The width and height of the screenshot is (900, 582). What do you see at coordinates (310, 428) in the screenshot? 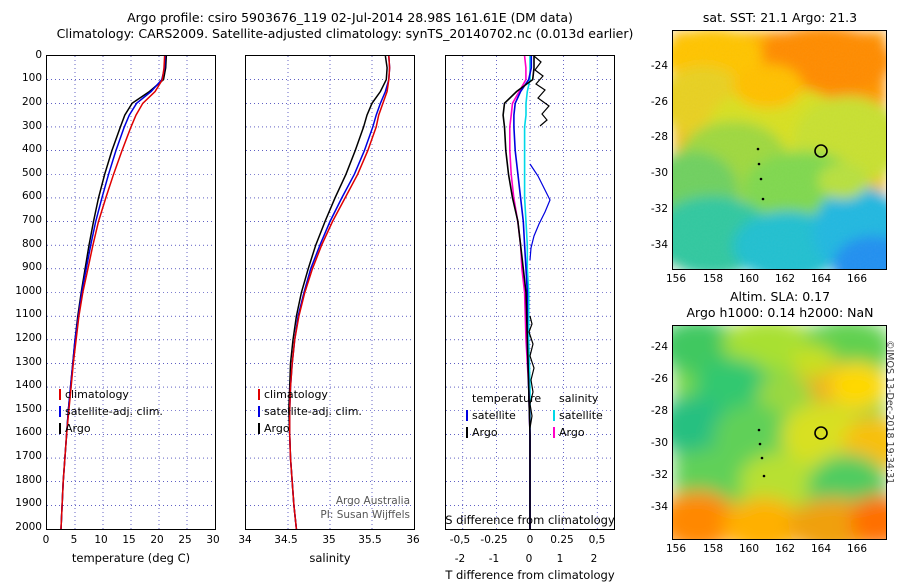
I see `legend-row-argo-sal: Argo` at bounding box center [310, 428].